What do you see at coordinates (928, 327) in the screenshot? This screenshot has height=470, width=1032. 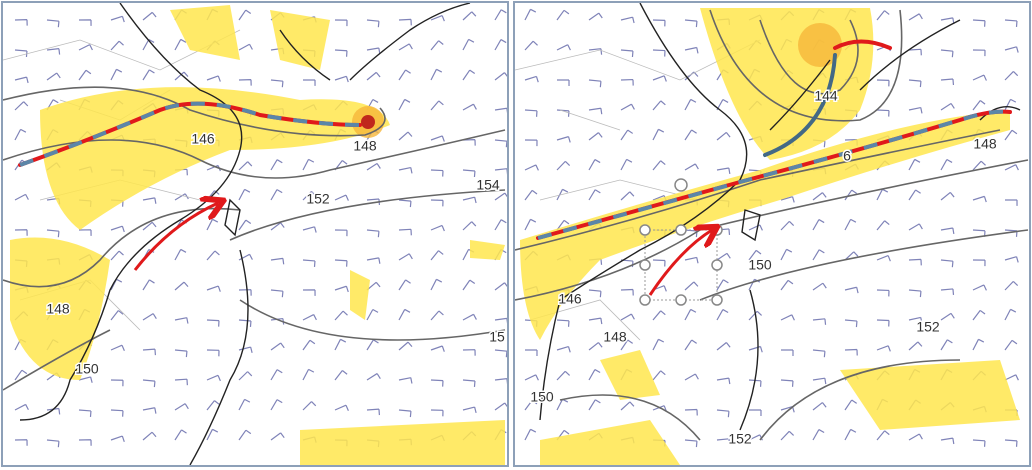 I see `contour-label: 152` at bounding box center [928, 327].